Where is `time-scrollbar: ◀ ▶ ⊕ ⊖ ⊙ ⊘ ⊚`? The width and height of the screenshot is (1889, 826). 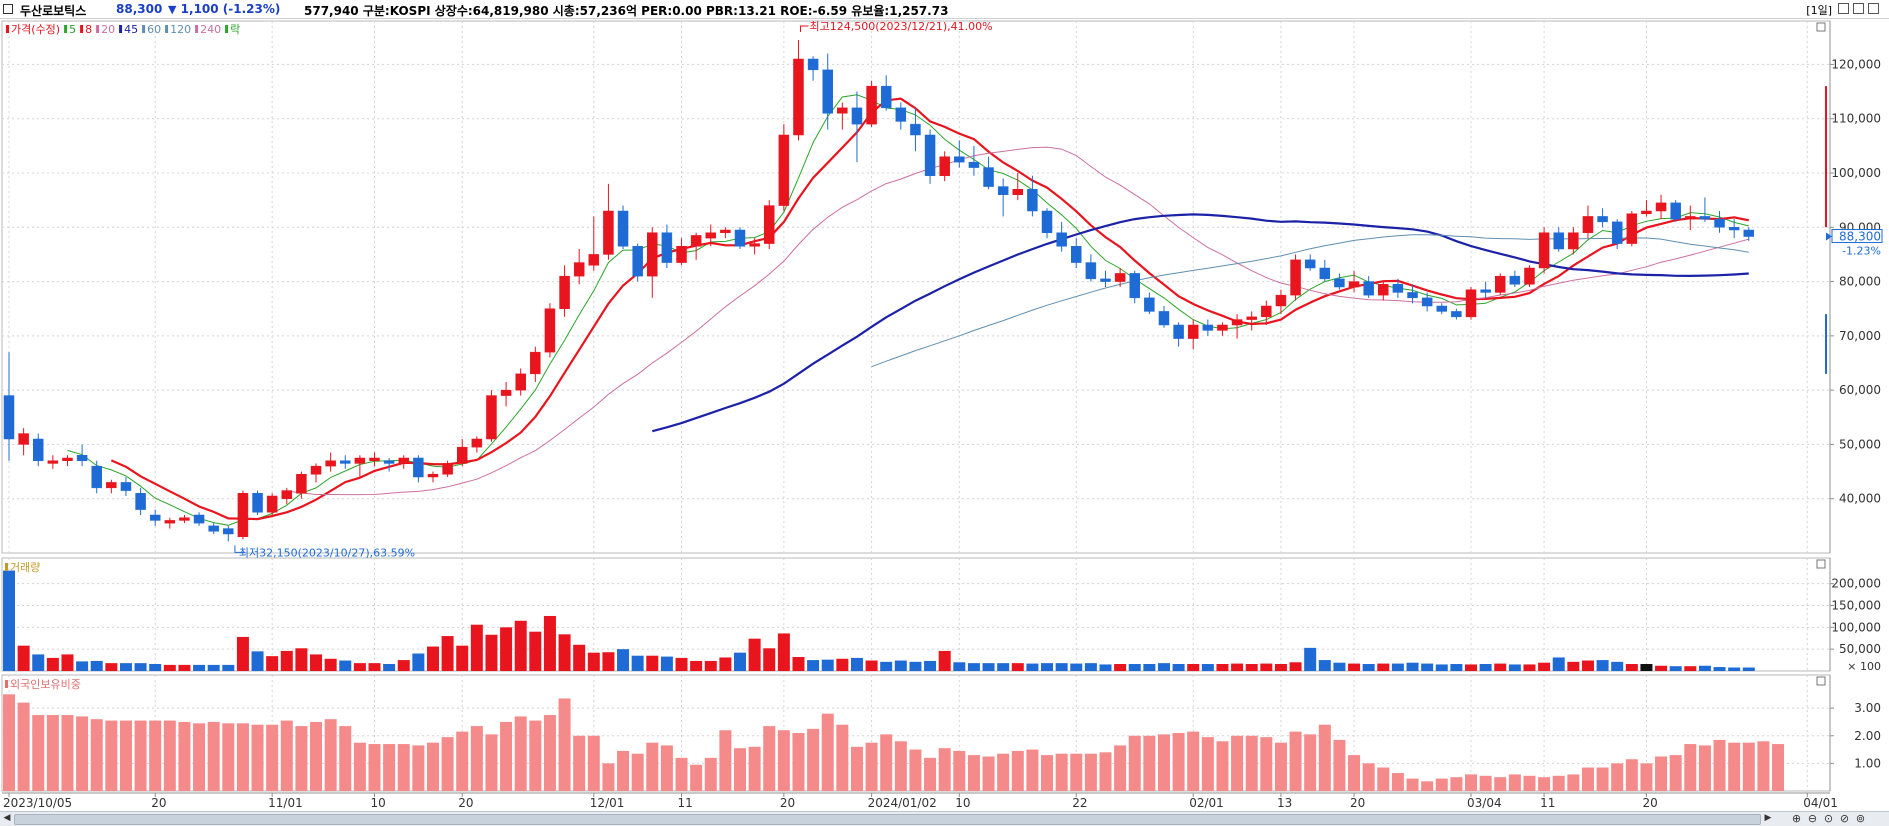 time-scrollbar: ◀ ▶ ⊕ ⊖ ⊙ ⊘ ⊚ is located at coordinates (944, 818).